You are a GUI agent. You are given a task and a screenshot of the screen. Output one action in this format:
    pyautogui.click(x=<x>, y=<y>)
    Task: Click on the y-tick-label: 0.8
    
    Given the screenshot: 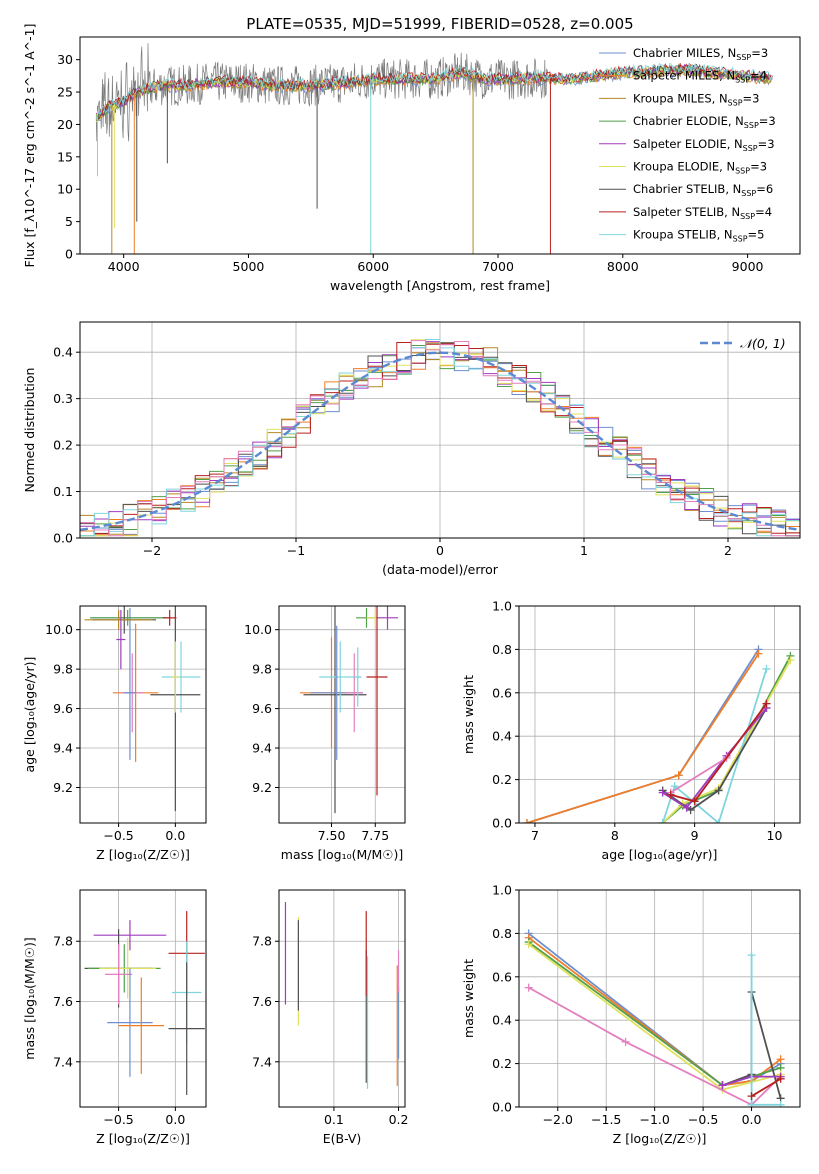 What is the action you would take?
    pyautogui.click(x=502, y=649)
    